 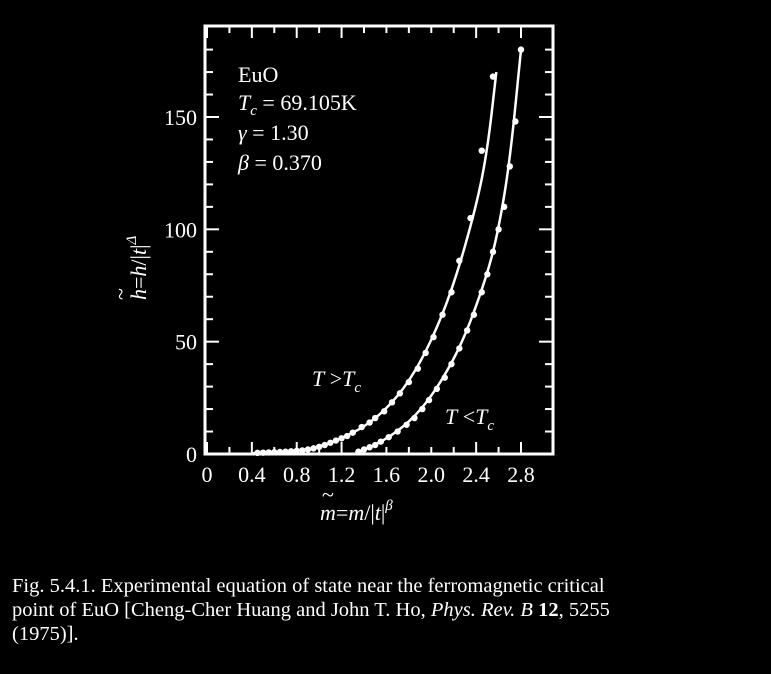 I want to click on parameter-annotation: EuO Tc = 69.105K γ = 1.30 β = 0.370, so click(x=297, y=118).